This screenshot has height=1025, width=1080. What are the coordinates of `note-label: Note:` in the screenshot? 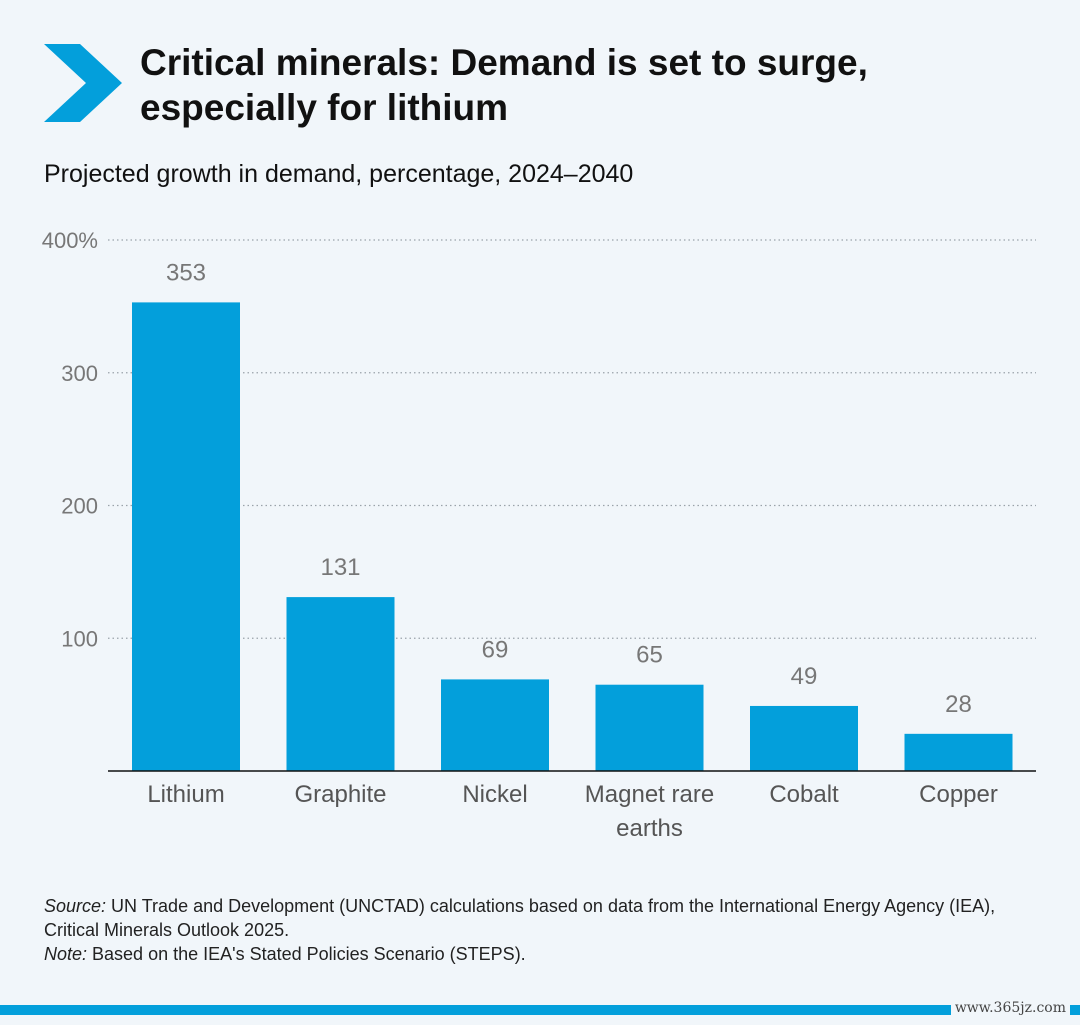 It's located at (66, 954).